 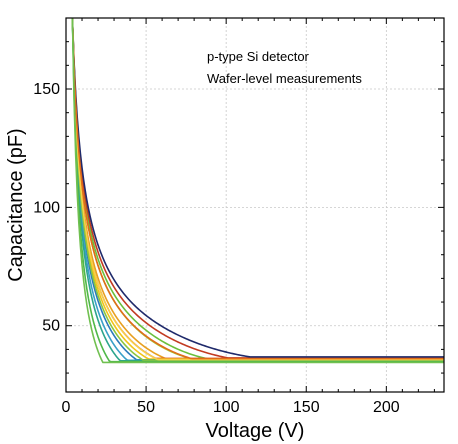 What do you see at coordinates (226, 407) in the screenshot?
I see `x-tick-label: 100` at bounding box center [226, 407].